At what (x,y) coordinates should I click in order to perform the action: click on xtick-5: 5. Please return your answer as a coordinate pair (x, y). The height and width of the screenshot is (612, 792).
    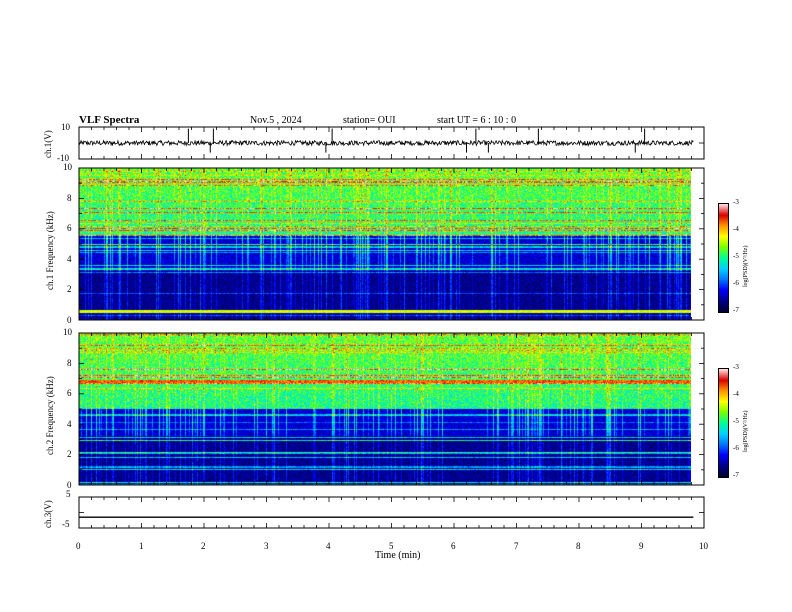
    Looking at the image, I should click on (391, 546).